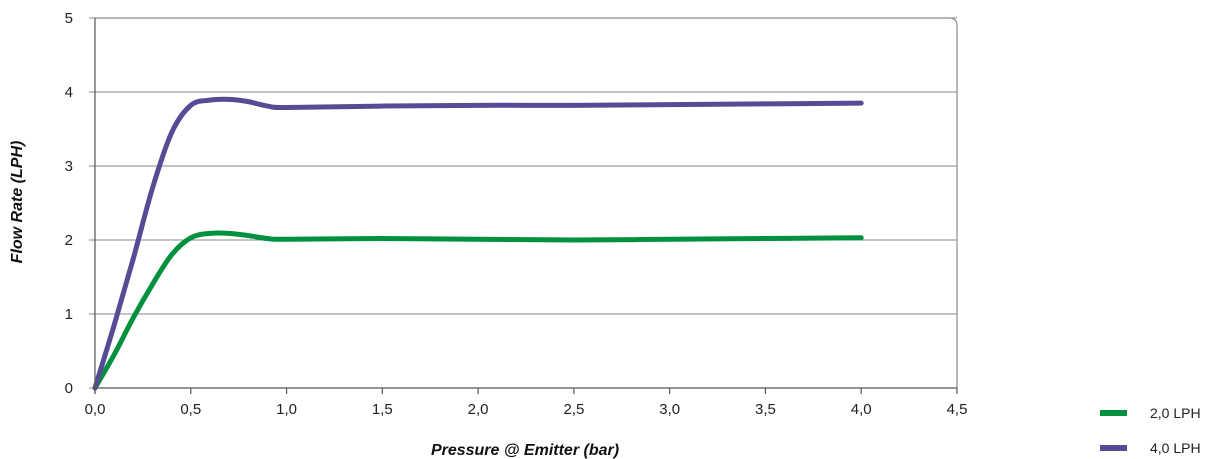 Image resolution: width=1230 pixels, height=459 pixels. Describe the element at coordinates (1175, 413) in the screenshot. I see `legend-label: 2,0 LPH` at that location.